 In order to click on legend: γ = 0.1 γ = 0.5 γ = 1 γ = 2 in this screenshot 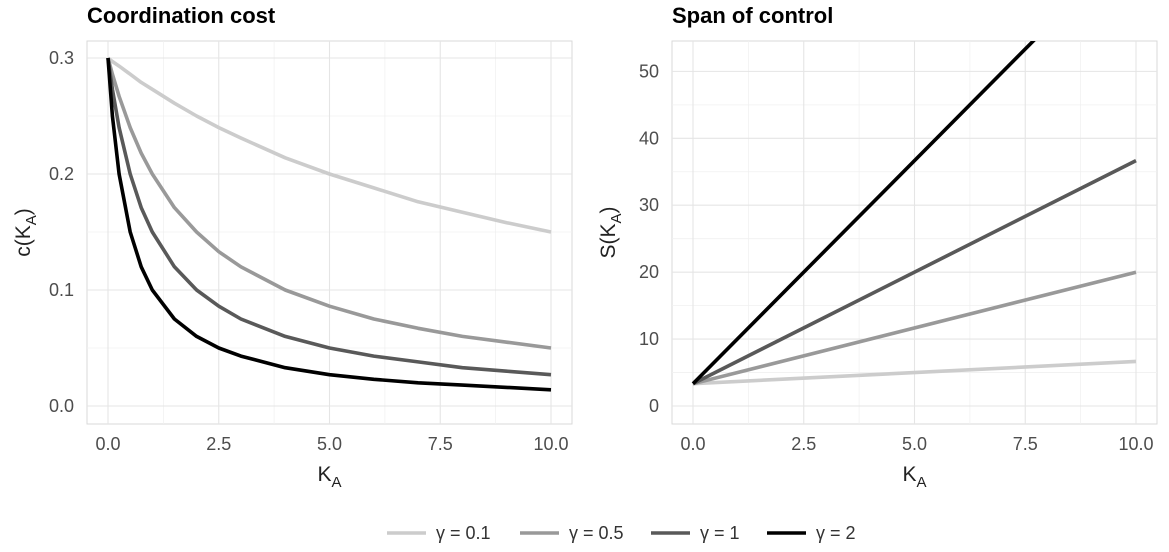, I will do `click(621, 533)`.